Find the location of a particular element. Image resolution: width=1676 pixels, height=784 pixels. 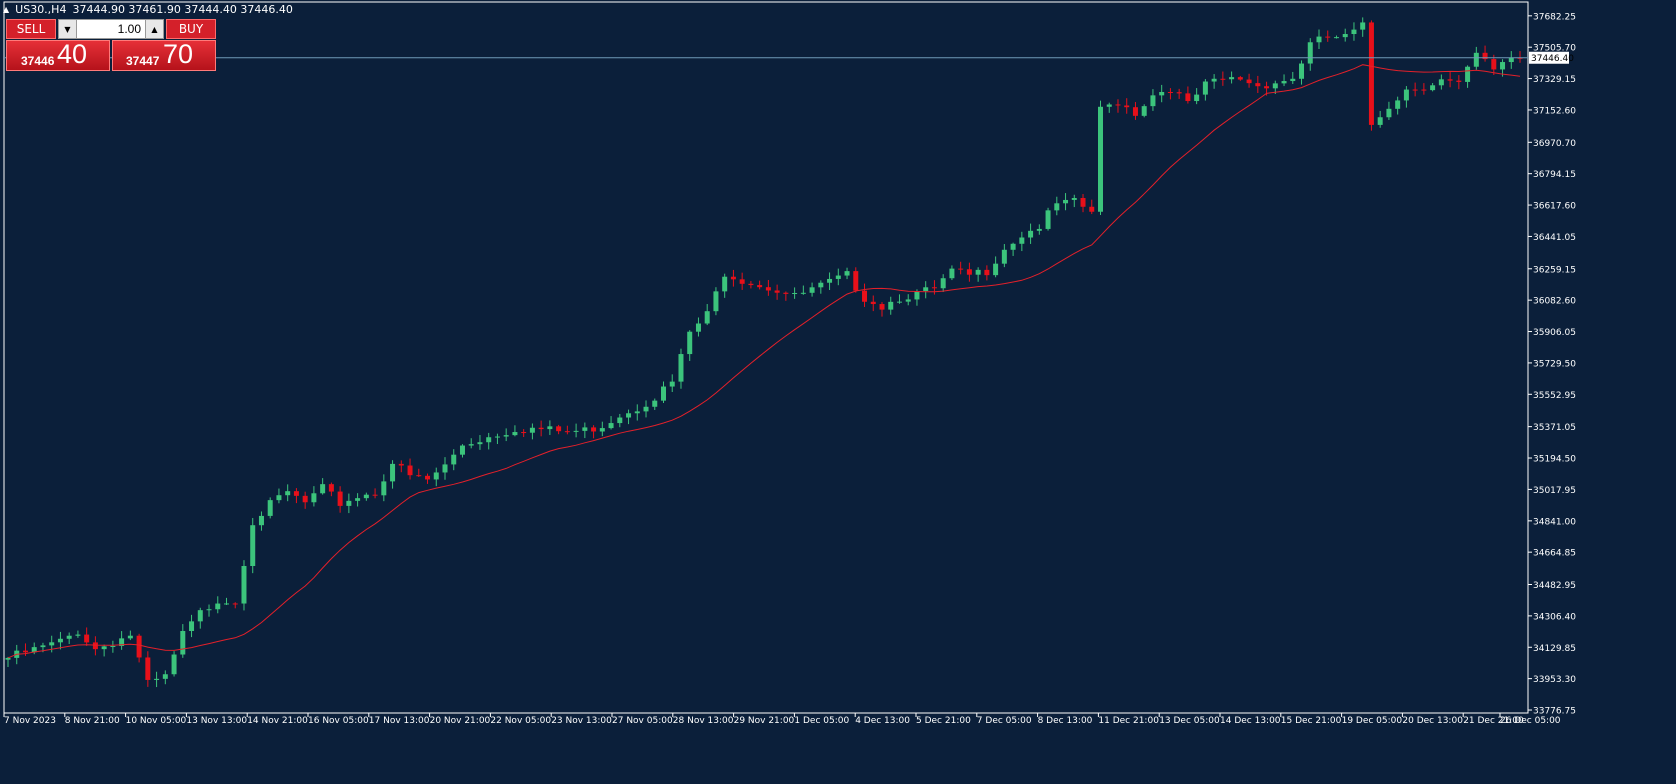

y-tick-label: 37329.15 is located at coordinates (1554, 80).